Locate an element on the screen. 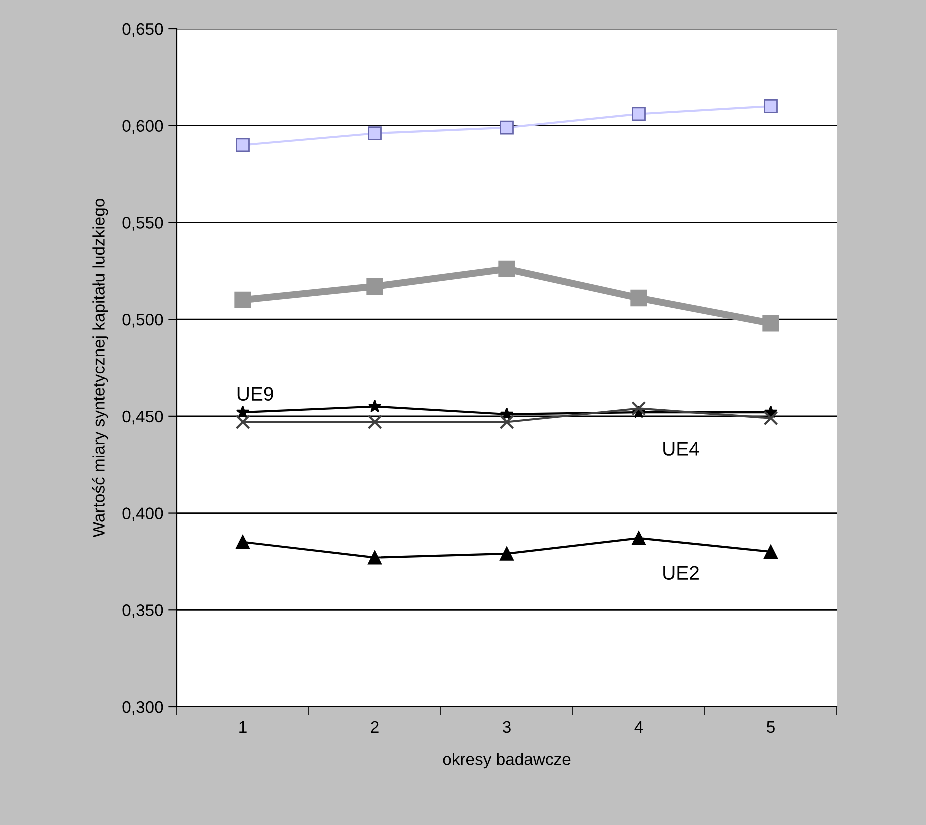 The image size is (926, 825). y-axis-title: Wartość miary syntetycznej kapitału ludzkiego is located at coordinates (100, 368).